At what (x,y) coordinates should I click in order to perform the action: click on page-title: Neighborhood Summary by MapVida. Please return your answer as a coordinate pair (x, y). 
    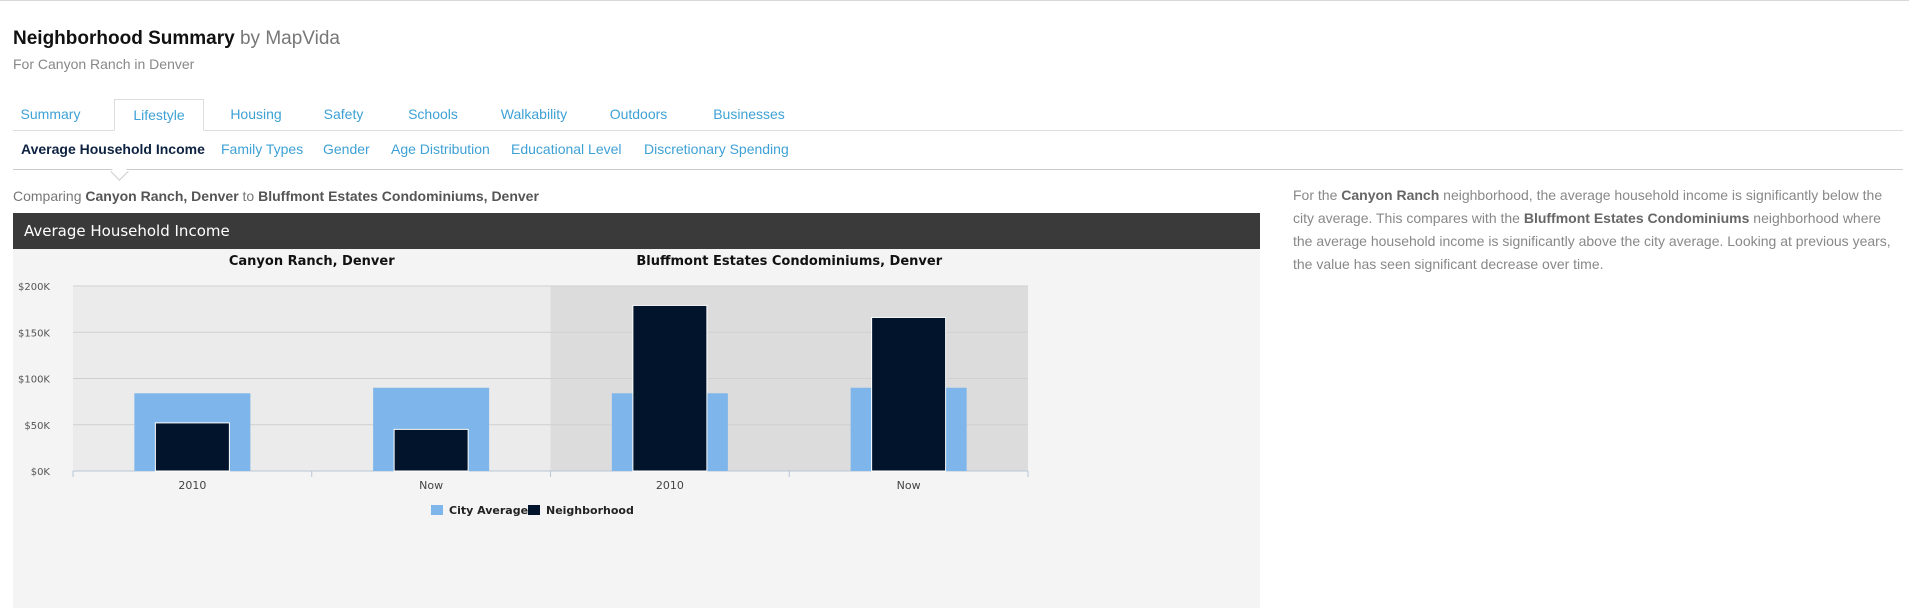
    Looking at the image, I should click on (176, 39).